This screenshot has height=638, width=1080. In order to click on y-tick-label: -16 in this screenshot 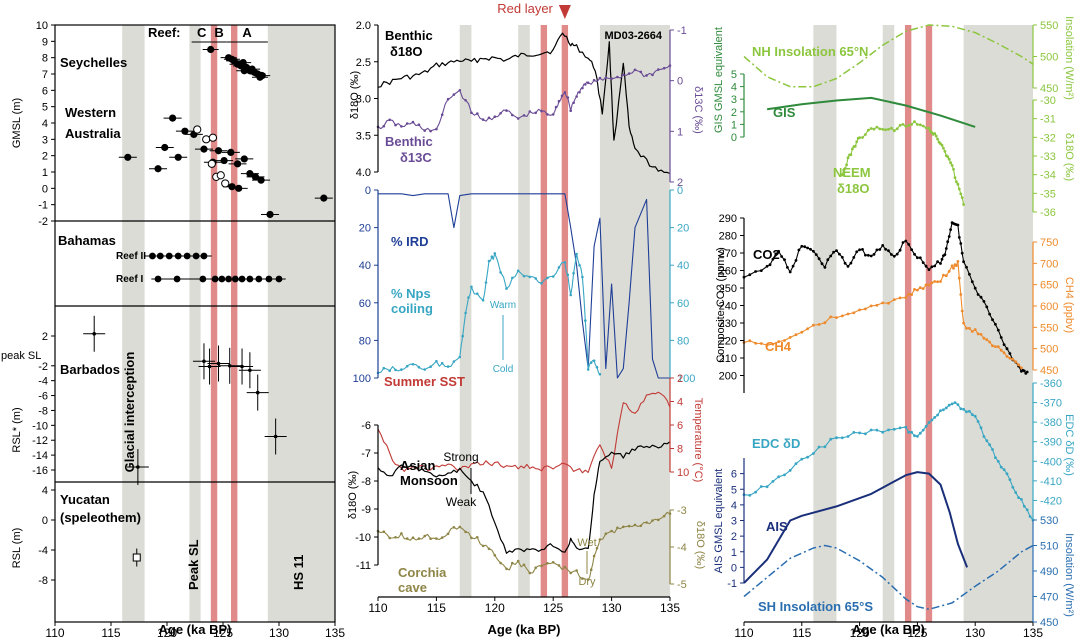, I will do `click(40, 471)`.